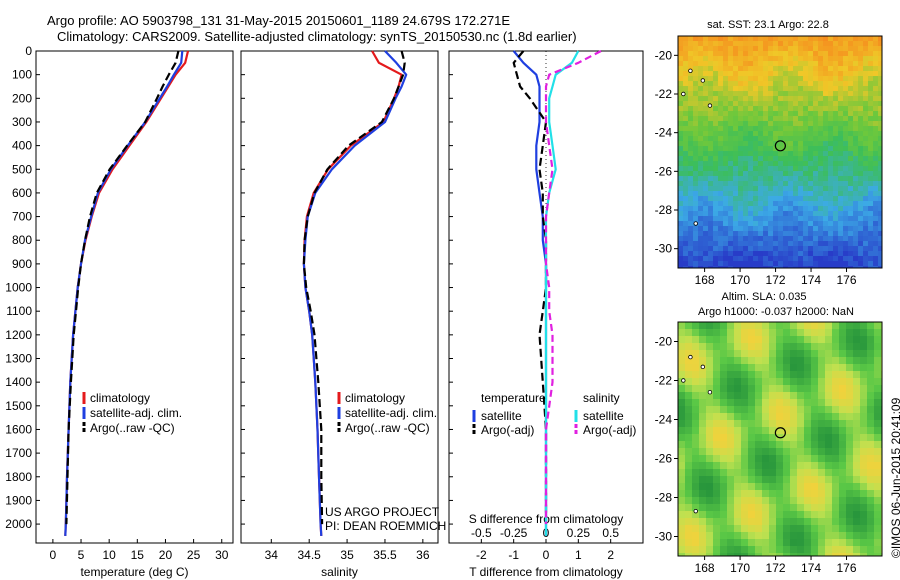 The image size is (900, 580). I want to click on y-tick-label: 800, so click(22, 240).